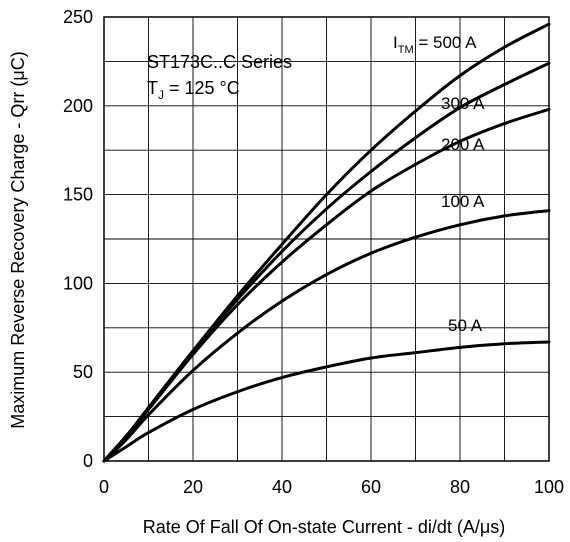 This screenshot has width=570, height=542. What do you see at coordinates (83, 372) in the screenshot?
I see `y-tick-label: 50` at bounding box center [83, 372].